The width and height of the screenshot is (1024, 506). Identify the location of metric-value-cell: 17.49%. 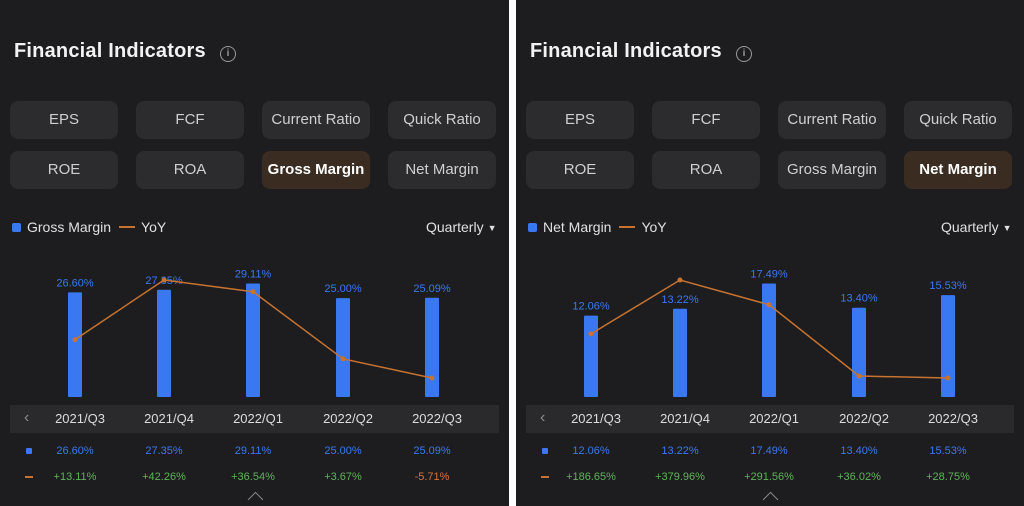
(769, 451).